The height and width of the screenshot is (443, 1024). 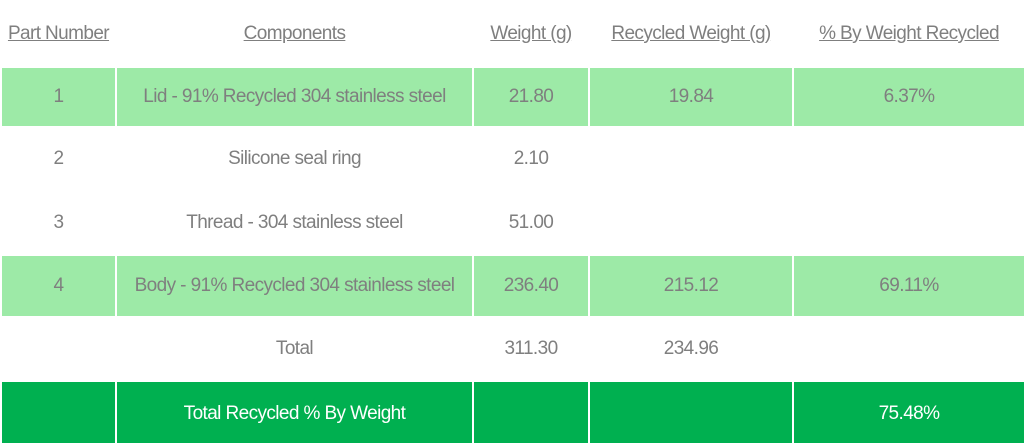 I want to click on table-row: 3 Thread - 304 stainless steel 51.00, so click(x=512, y=223).